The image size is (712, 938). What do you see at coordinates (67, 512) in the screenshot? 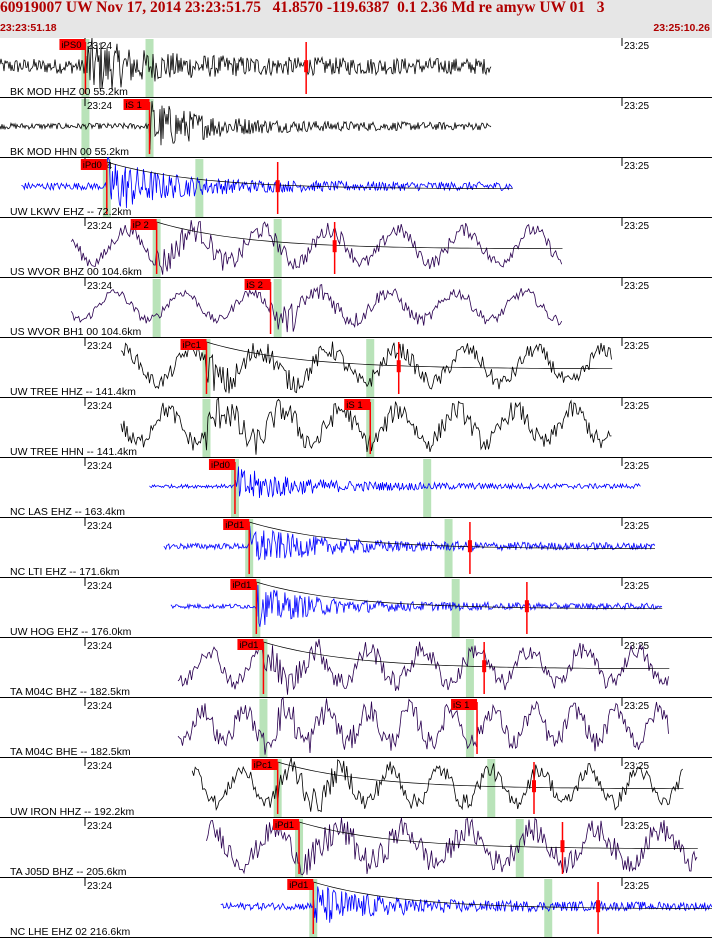
I see `trace-label: NC LAS EHZ -- 163.4km` at bounding box center [67, 512].